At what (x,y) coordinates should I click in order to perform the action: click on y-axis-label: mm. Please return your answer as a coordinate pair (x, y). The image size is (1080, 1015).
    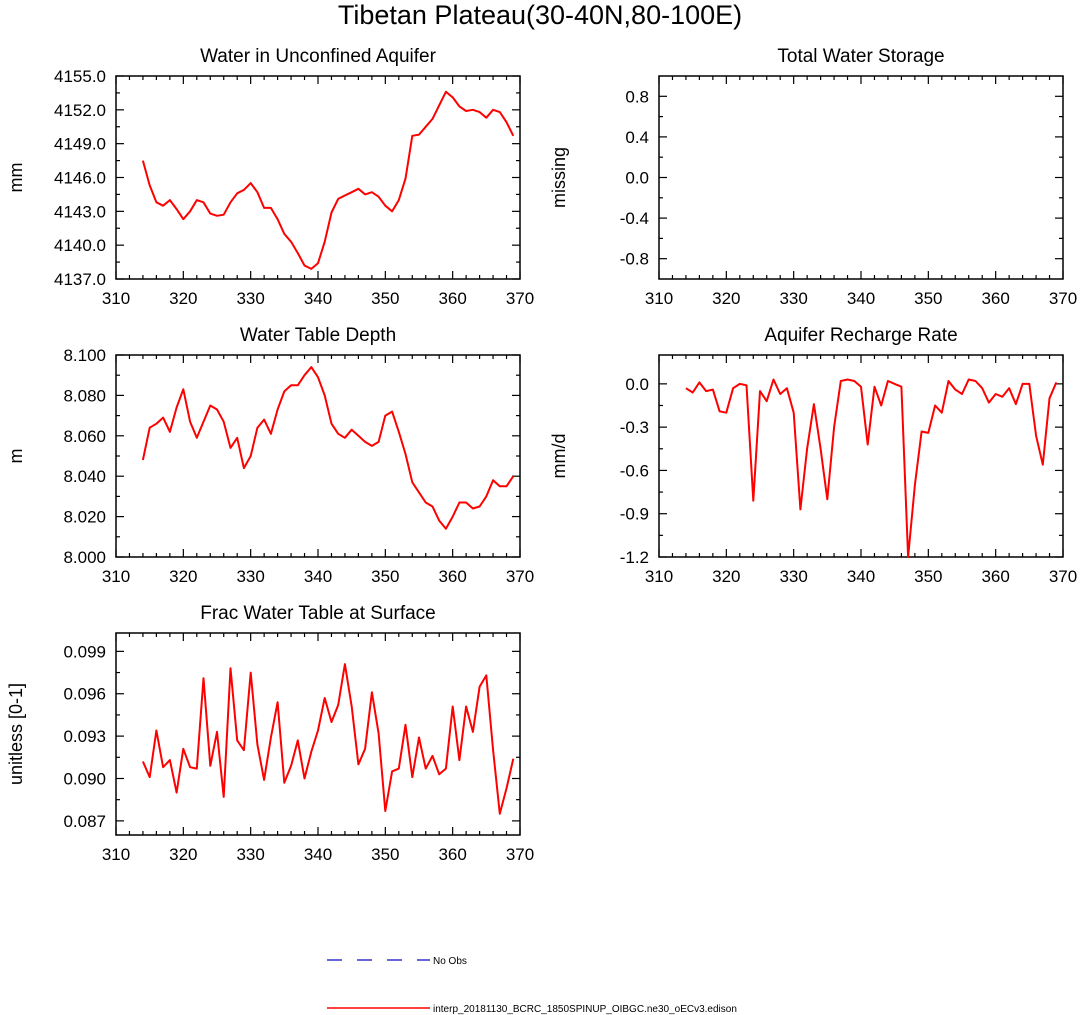
    Looking at the image, I should click on (16, 178).